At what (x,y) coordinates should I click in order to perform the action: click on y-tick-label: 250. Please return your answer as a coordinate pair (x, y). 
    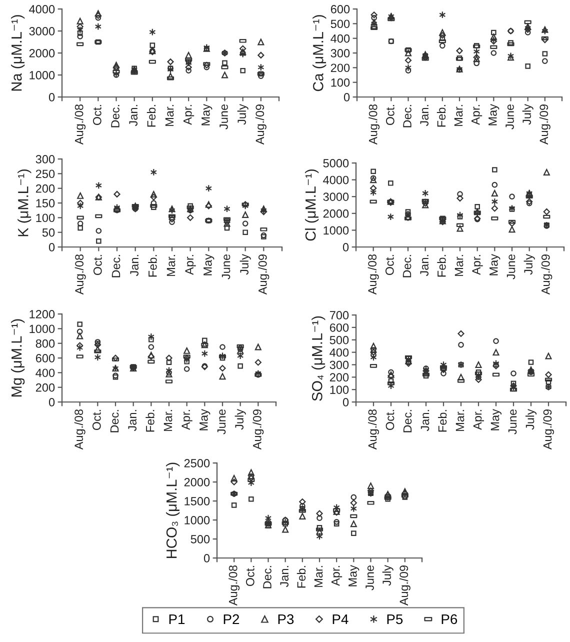
    Looking at the image, I should click on (45, 174).